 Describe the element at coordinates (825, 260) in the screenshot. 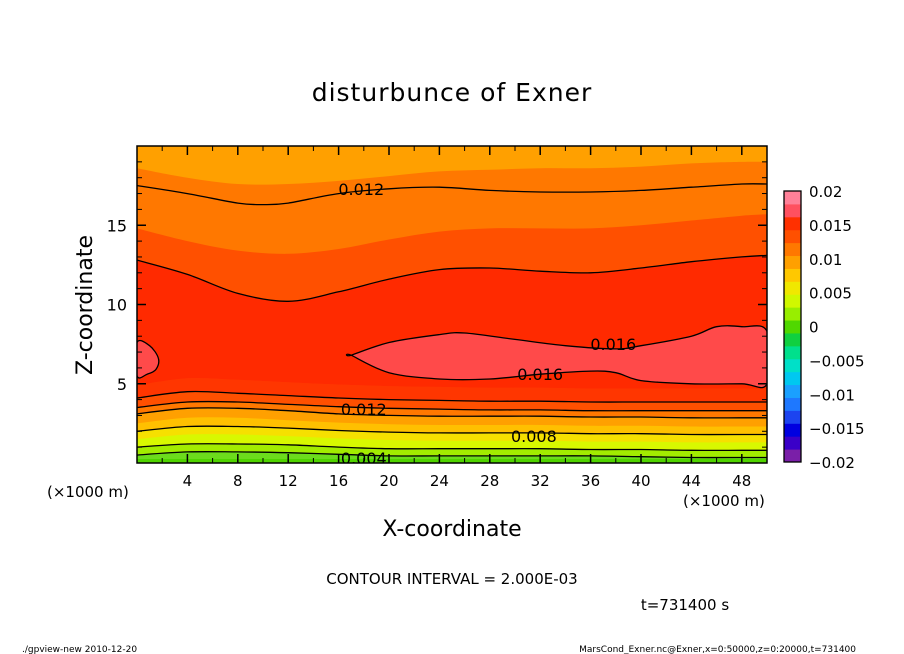

I see `colorbar-tick-label: 0.01` at that location.